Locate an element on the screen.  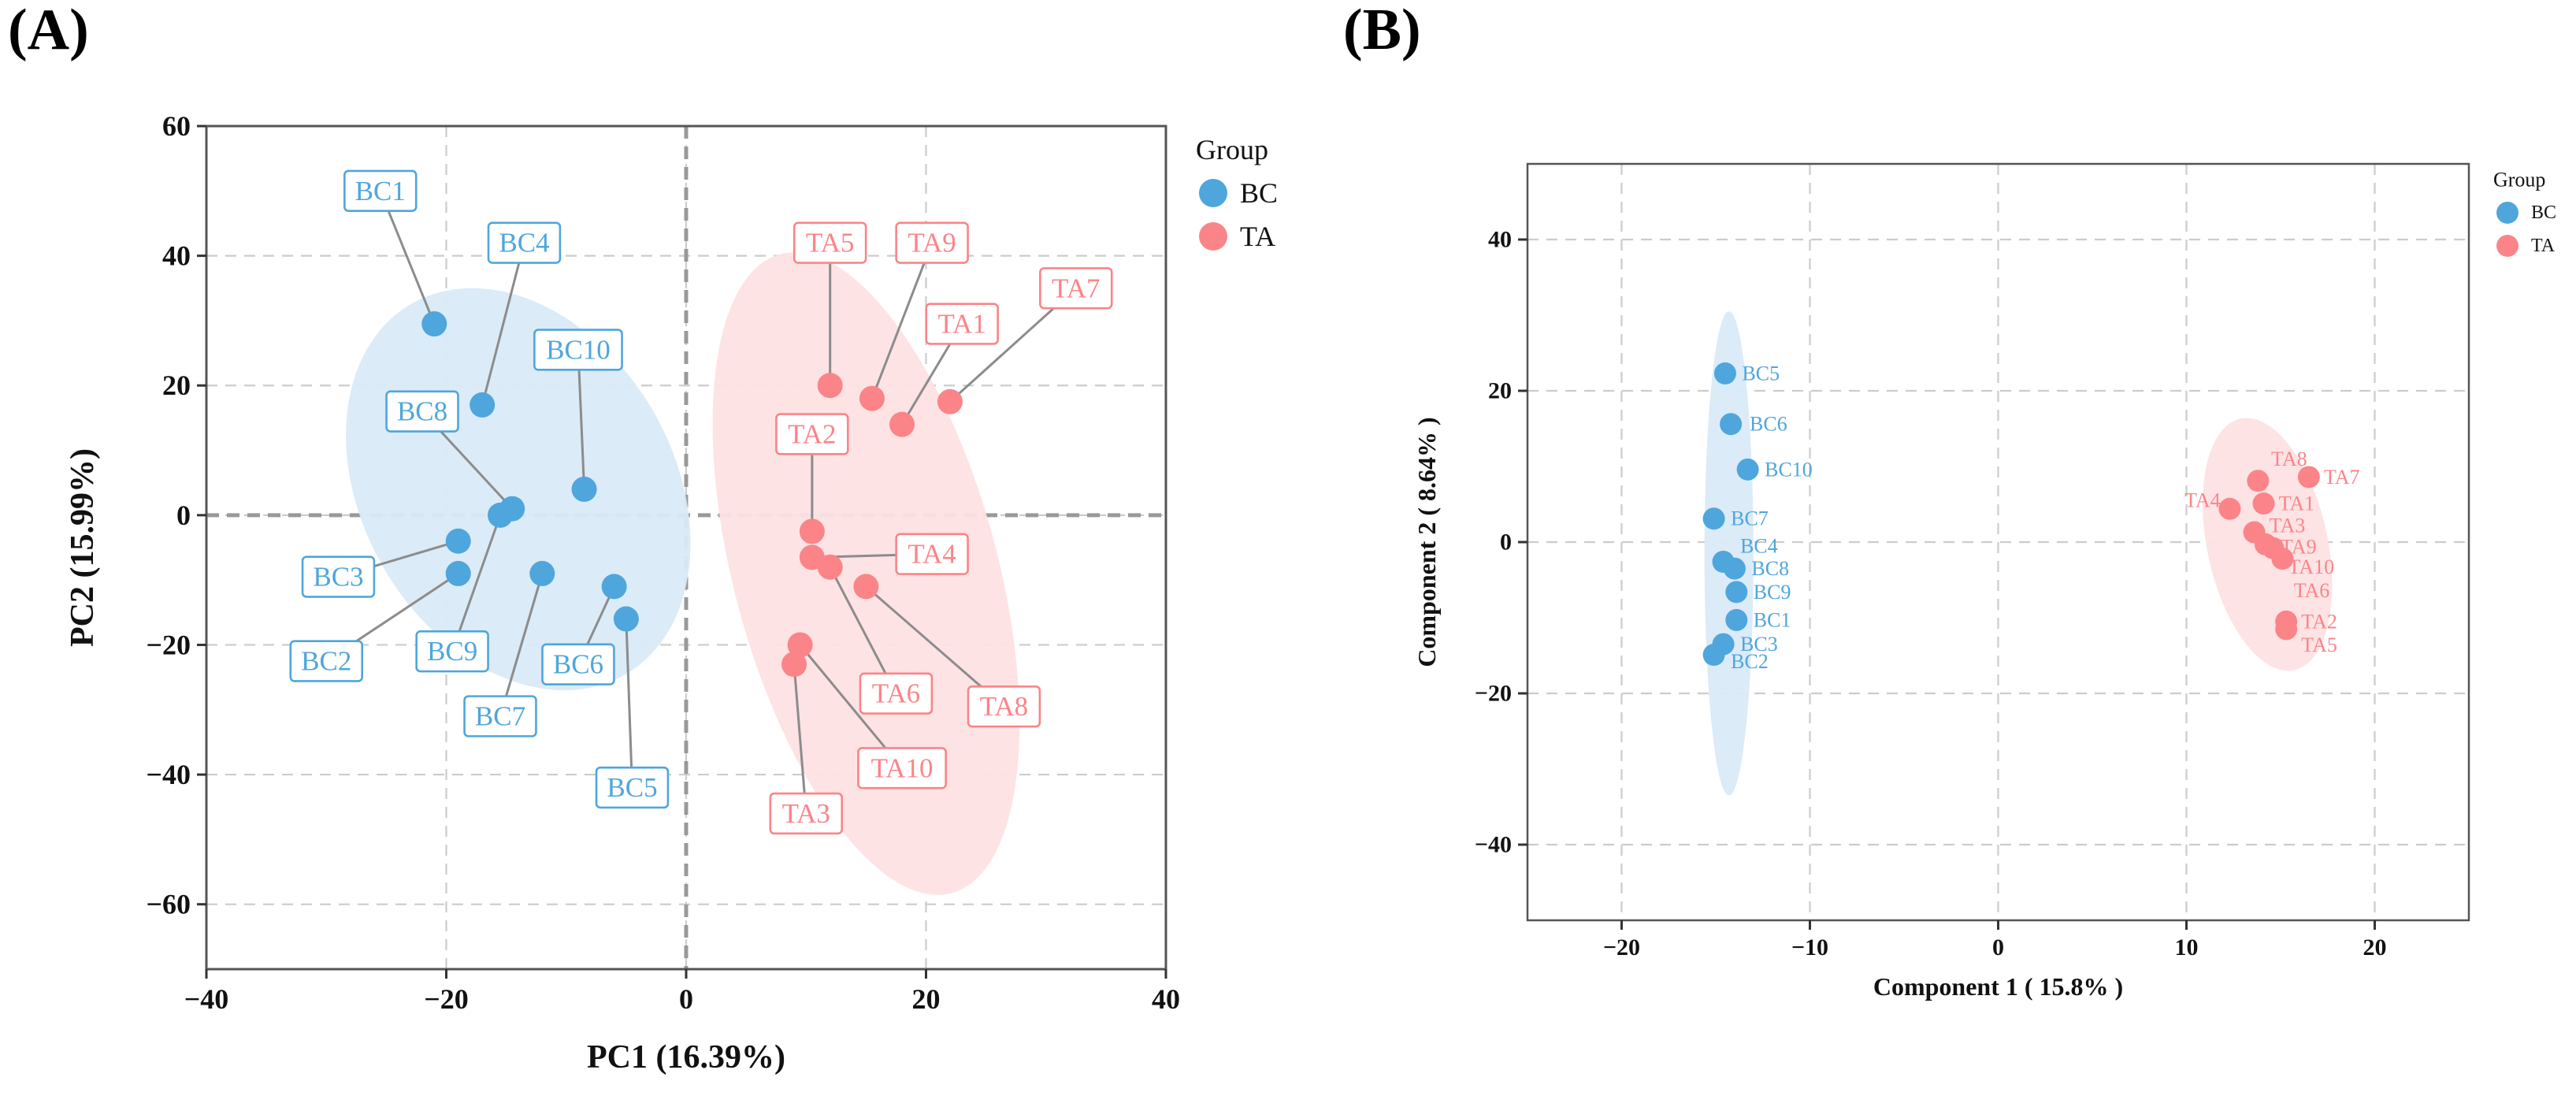
x-tick-label: 10 is located at coordinates (2187, 947).